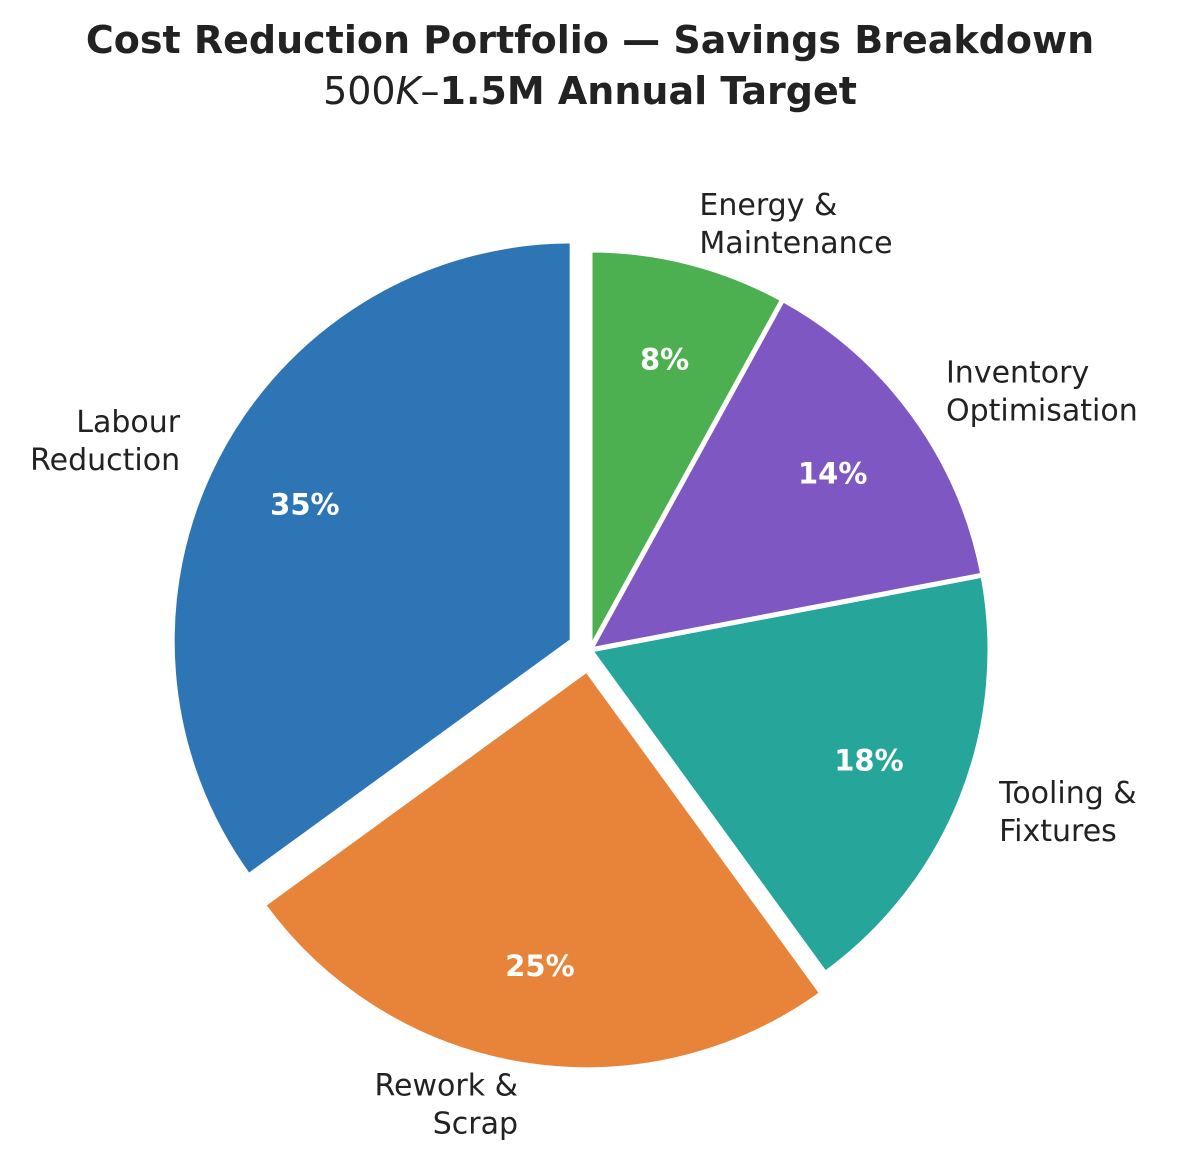 The width and height of the screenshot is (1179, 1162). I want to click on category-label: Labour Reduction, so click(105, 441).